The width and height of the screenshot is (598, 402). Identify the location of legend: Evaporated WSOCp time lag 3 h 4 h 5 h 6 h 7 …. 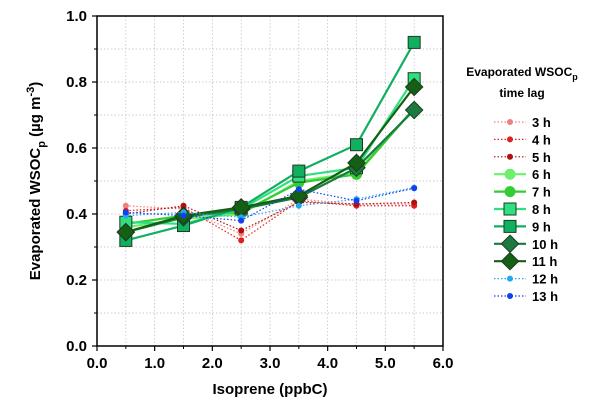
(522, 184).